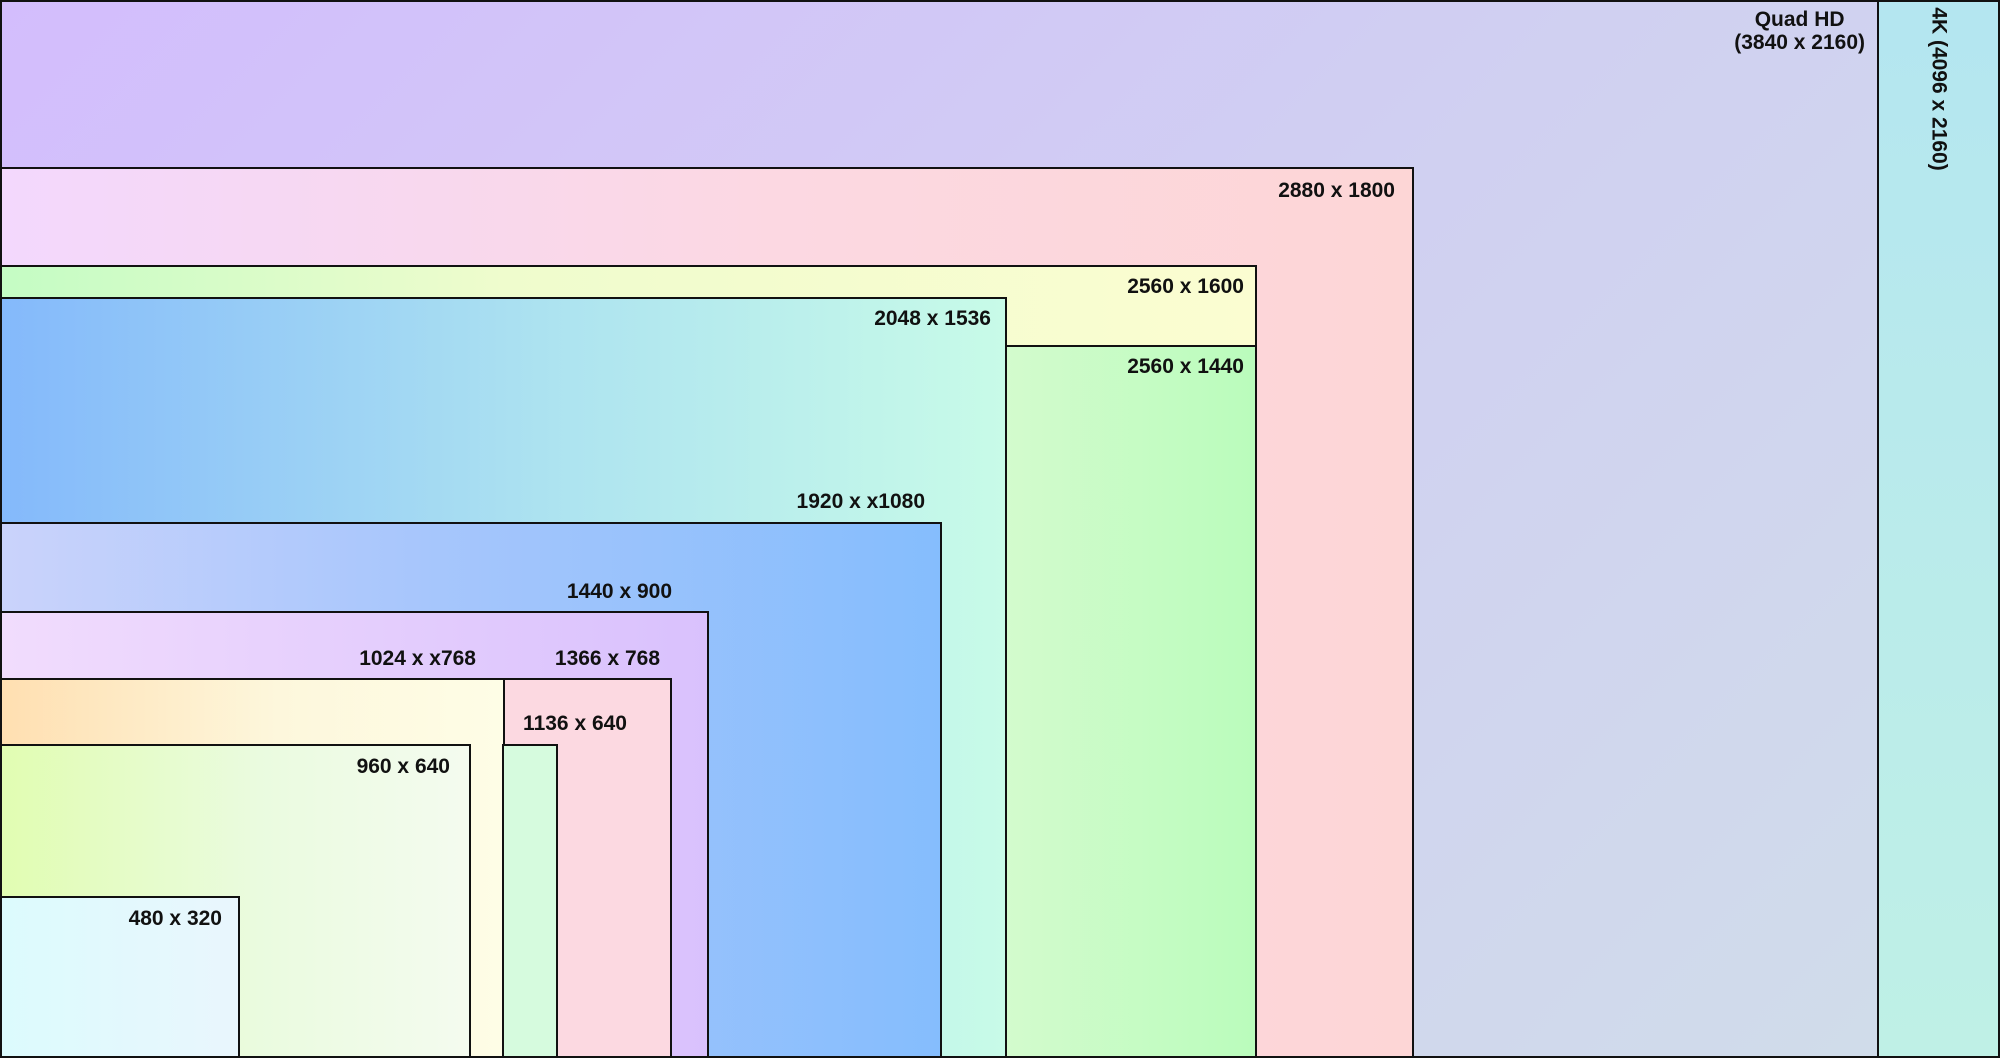  I want to click on 480x320-label: 480 x 320, so click(175, 918).